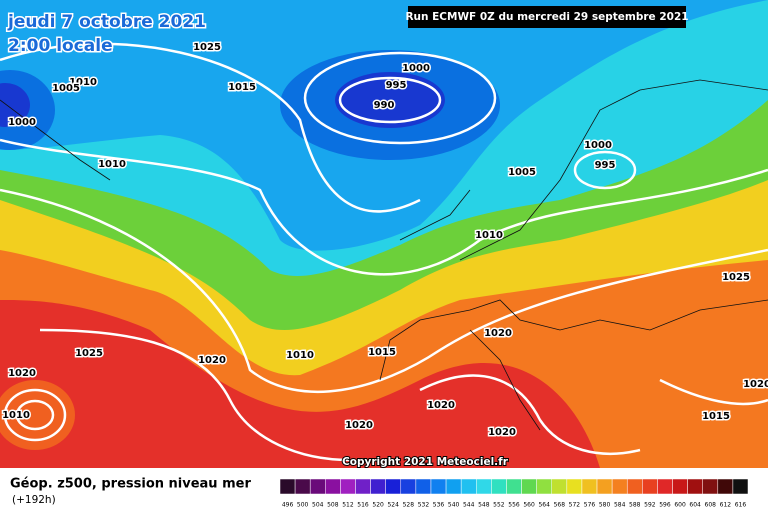 Image resolution: width=768 pixels, height=516 pixels. What do you see at coordinates (393, 505) in the screenshot?
I see `scale-label: 524` at bounding box center [393, 505].